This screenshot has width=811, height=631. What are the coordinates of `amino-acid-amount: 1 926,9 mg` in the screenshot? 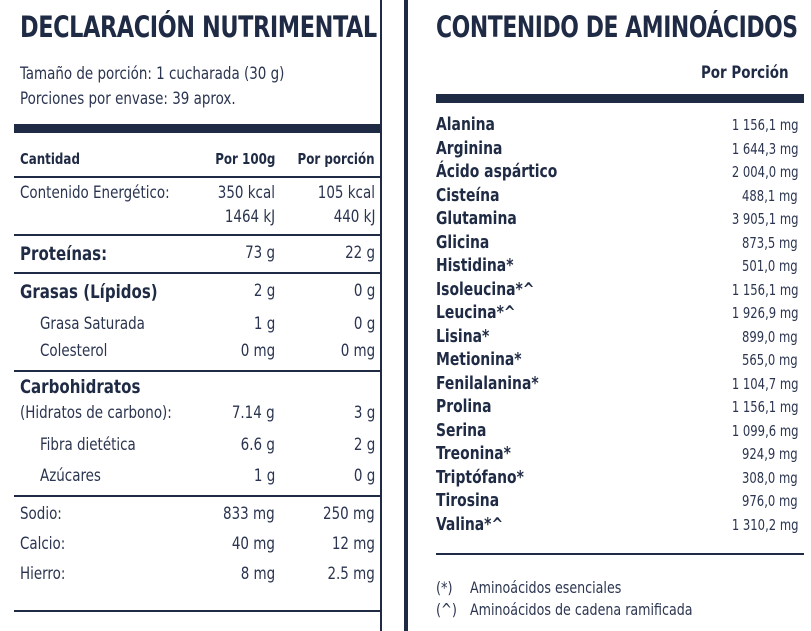 It's located at (764, 313).